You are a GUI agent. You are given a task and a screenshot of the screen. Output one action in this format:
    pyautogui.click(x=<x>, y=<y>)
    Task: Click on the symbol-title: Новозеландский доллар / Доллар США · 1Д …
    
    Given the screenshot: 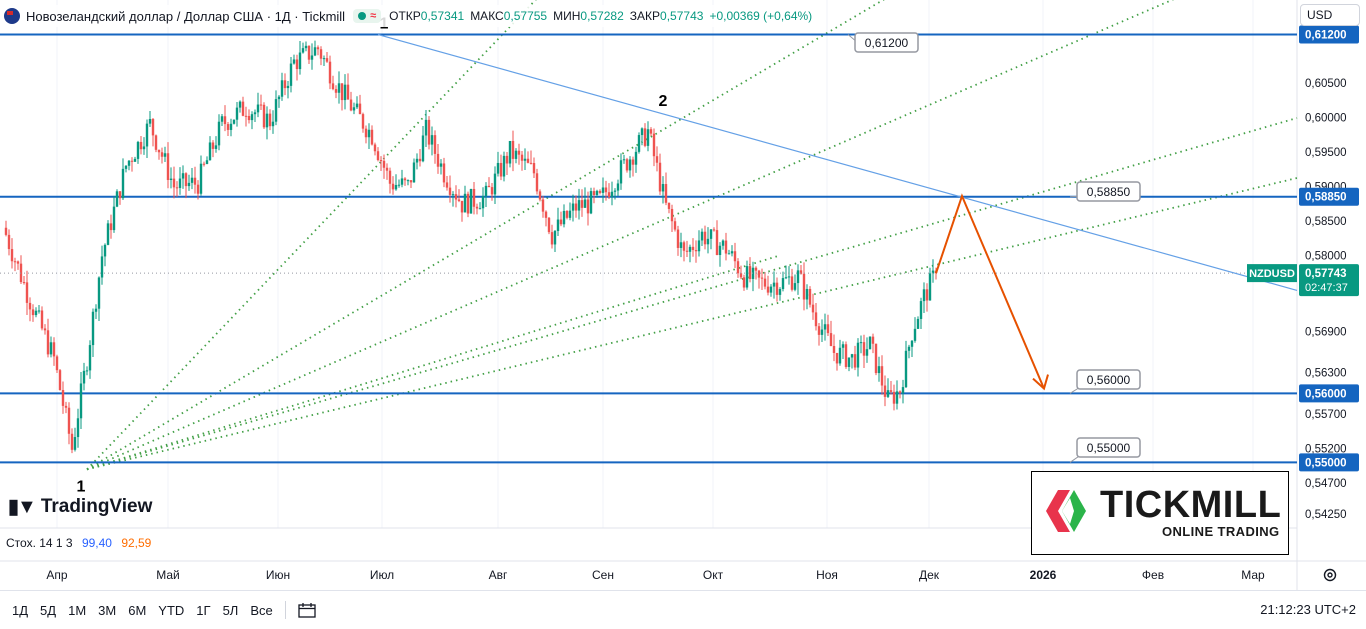 What is the action you would take?
    pyautogui.click(x=186, y=16)
    